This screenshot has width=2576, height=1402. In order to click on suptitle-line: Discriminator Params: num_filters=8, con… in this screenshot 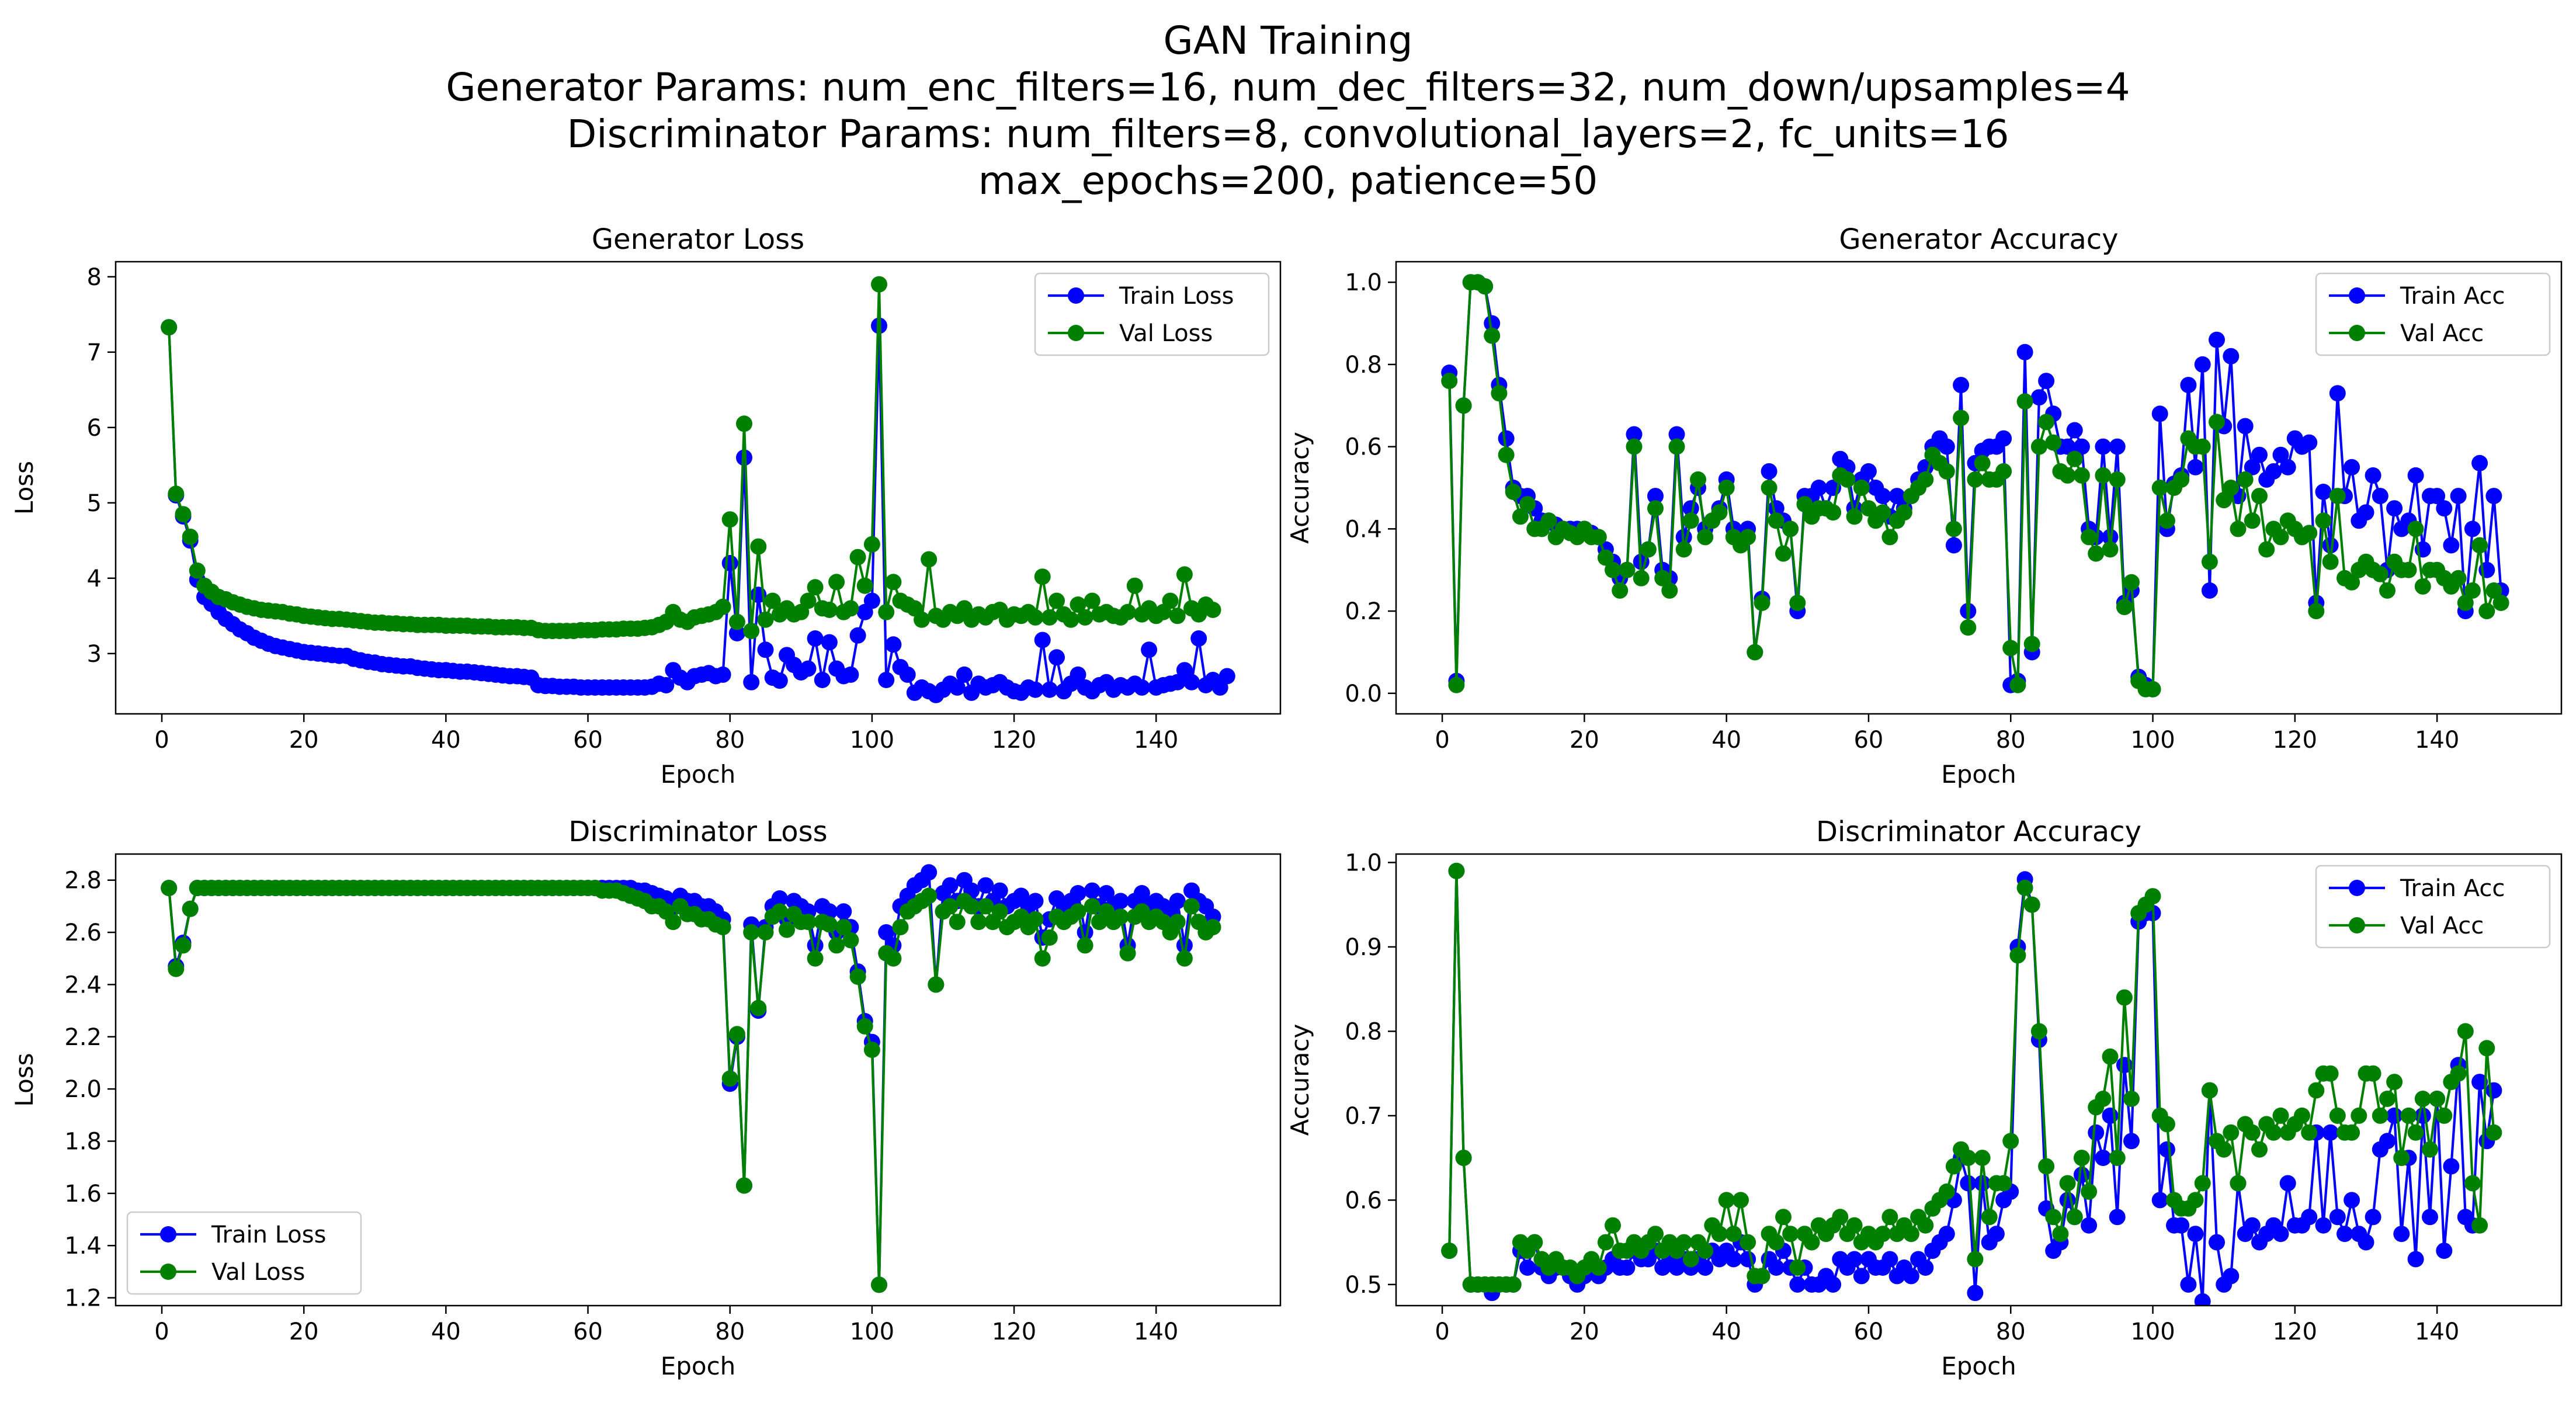, I will do `click(1288, 134)`.